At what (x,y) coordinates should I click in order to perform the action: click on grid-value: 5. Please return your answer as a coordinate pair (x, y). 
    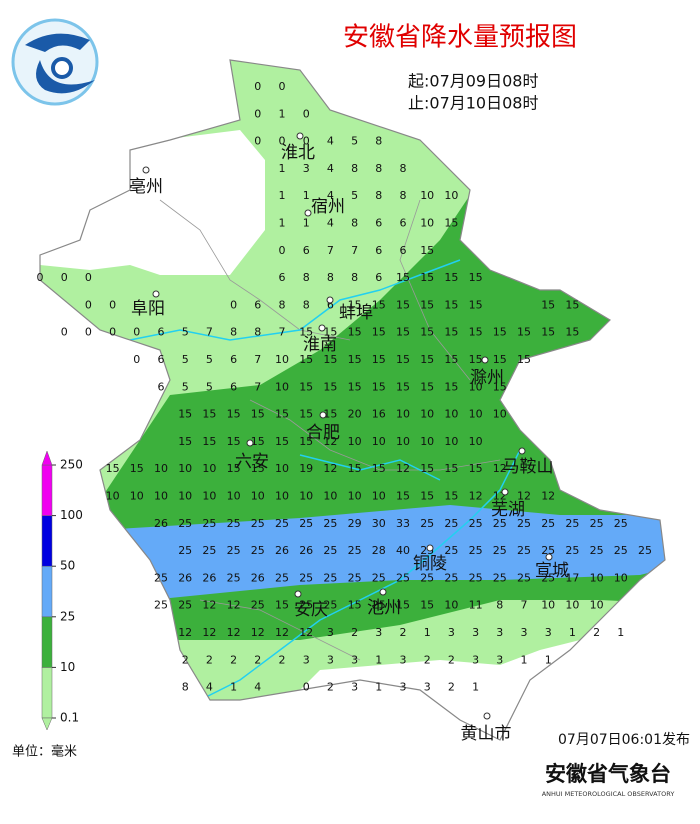
    Looking at the image, I should click on (209, 359).